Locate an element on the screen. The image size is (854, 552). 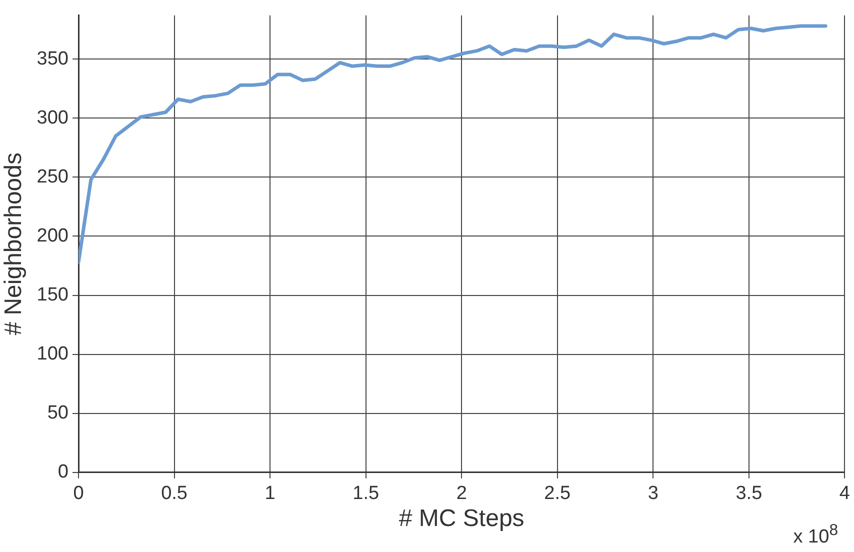
x-tick-label: 3 is located at coordinates (653, 493).